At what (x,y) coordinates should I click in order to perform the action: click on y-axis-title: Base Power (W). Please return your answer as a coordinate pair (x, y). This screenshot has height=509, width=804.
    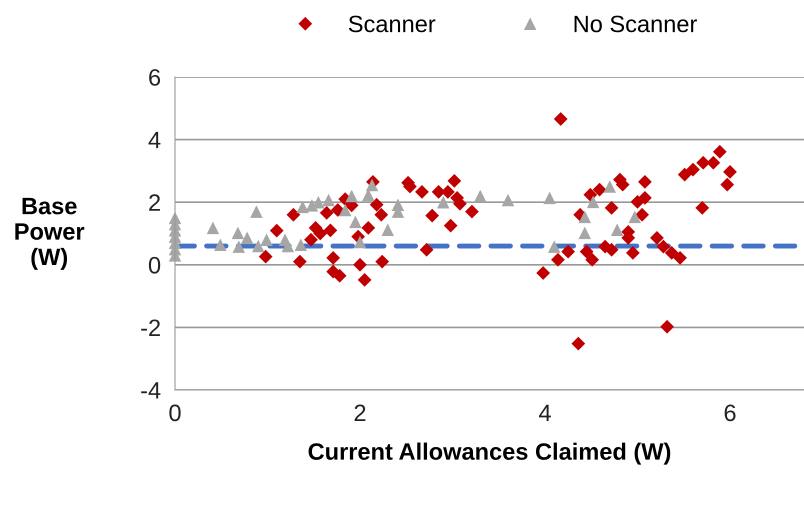
    Looking at the image, I should click on (49, 234).